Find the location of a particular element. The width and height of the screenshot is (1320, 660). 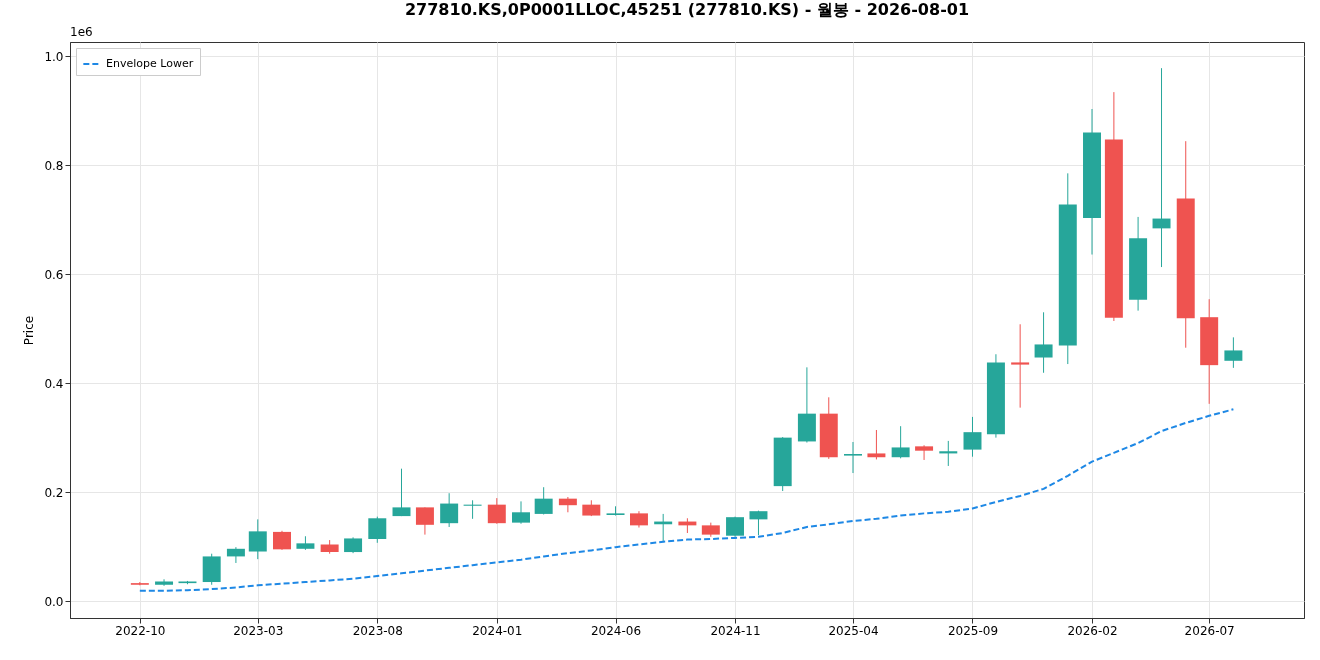

legend-label: Envelope Lower is located at coordinates (150, 63).